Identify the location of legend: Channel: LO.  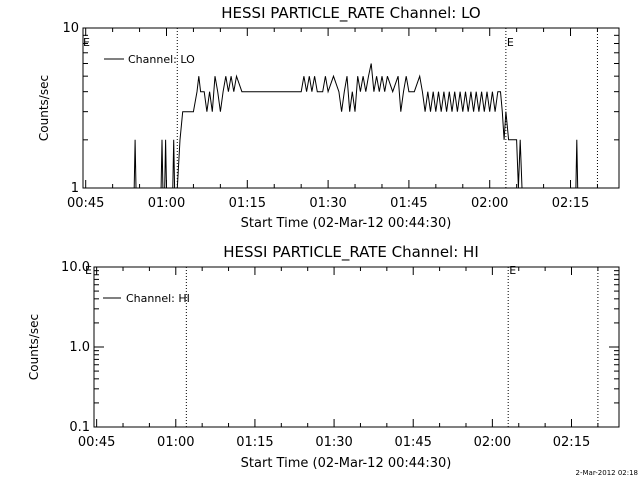
(149, 59).